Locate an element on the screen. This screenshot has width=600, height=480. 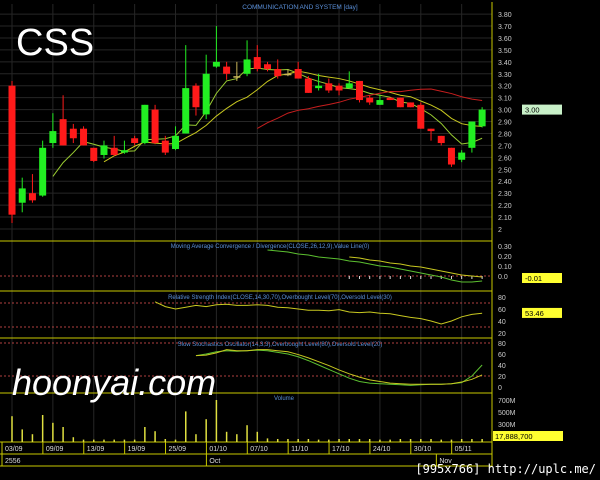
stochastic-tick-label: 80 is located at coordinates (502, 344).